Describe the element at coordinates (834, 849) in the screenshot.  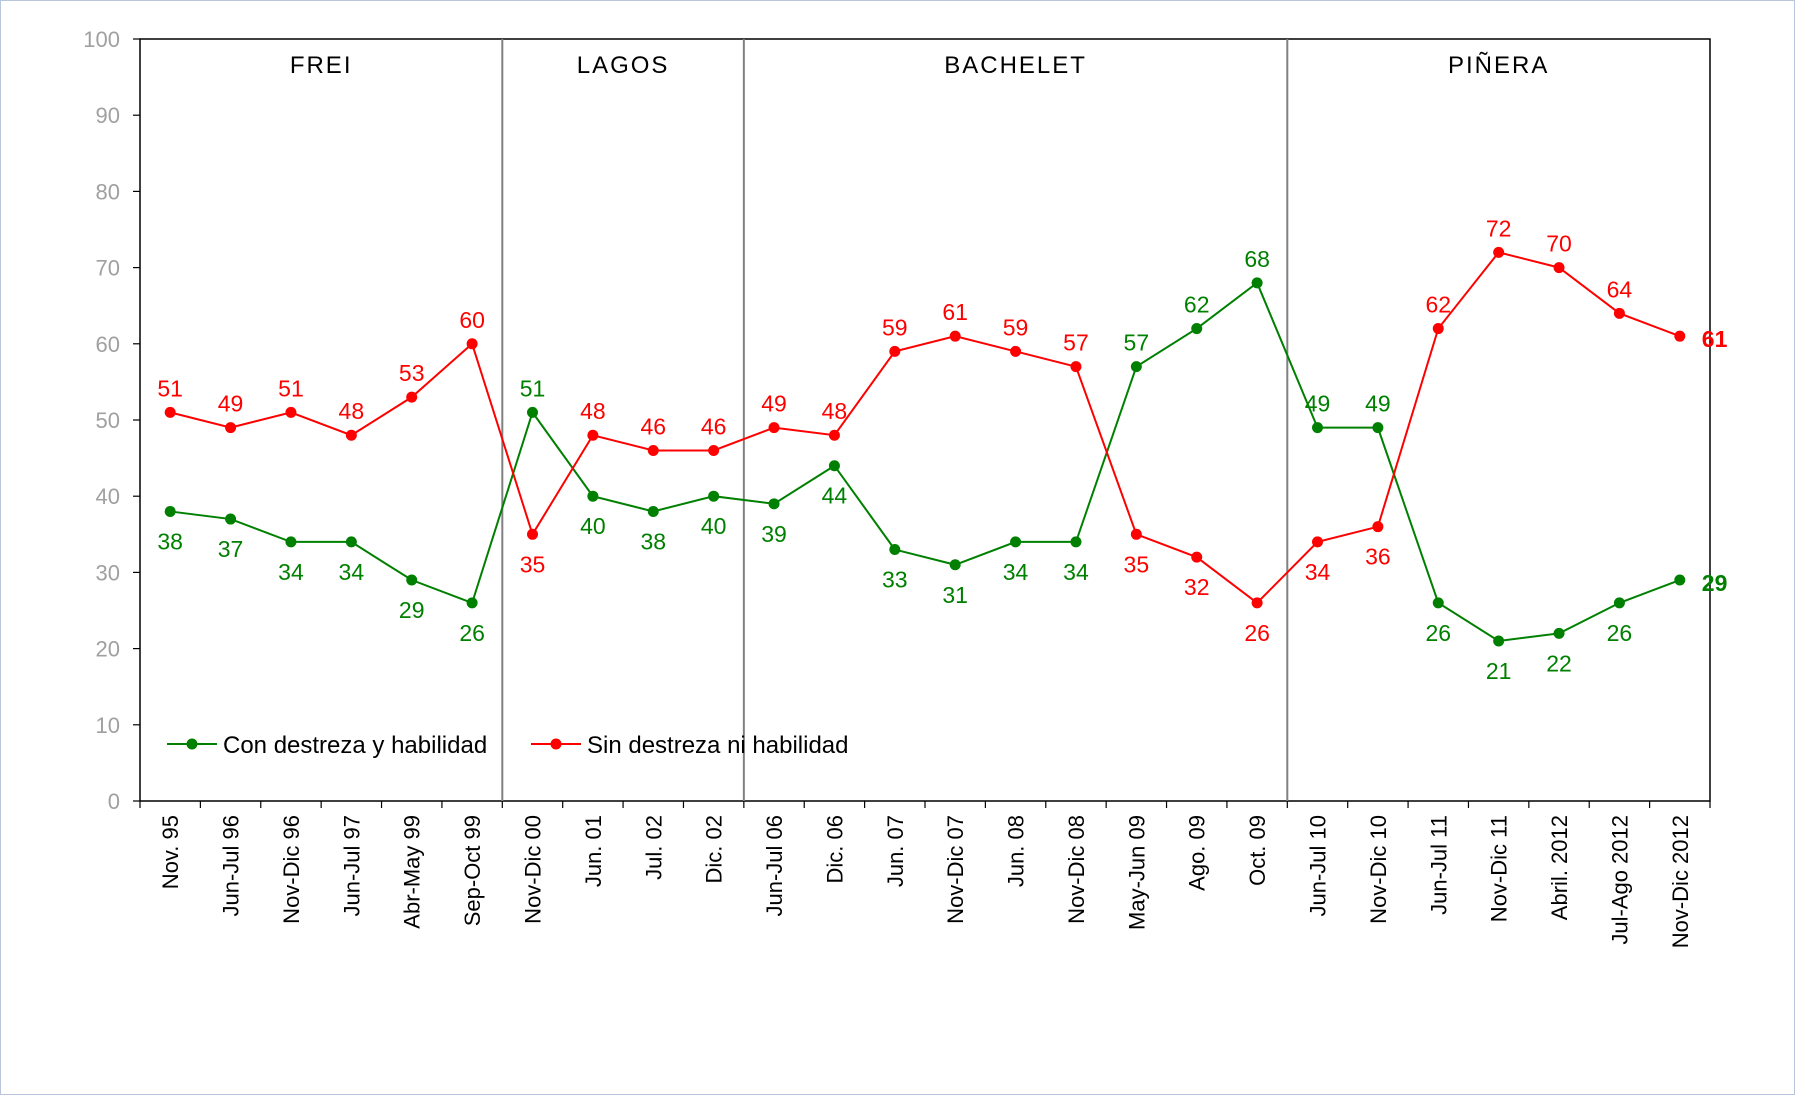
I see `x-tick-label: Dic. 06` at that location.